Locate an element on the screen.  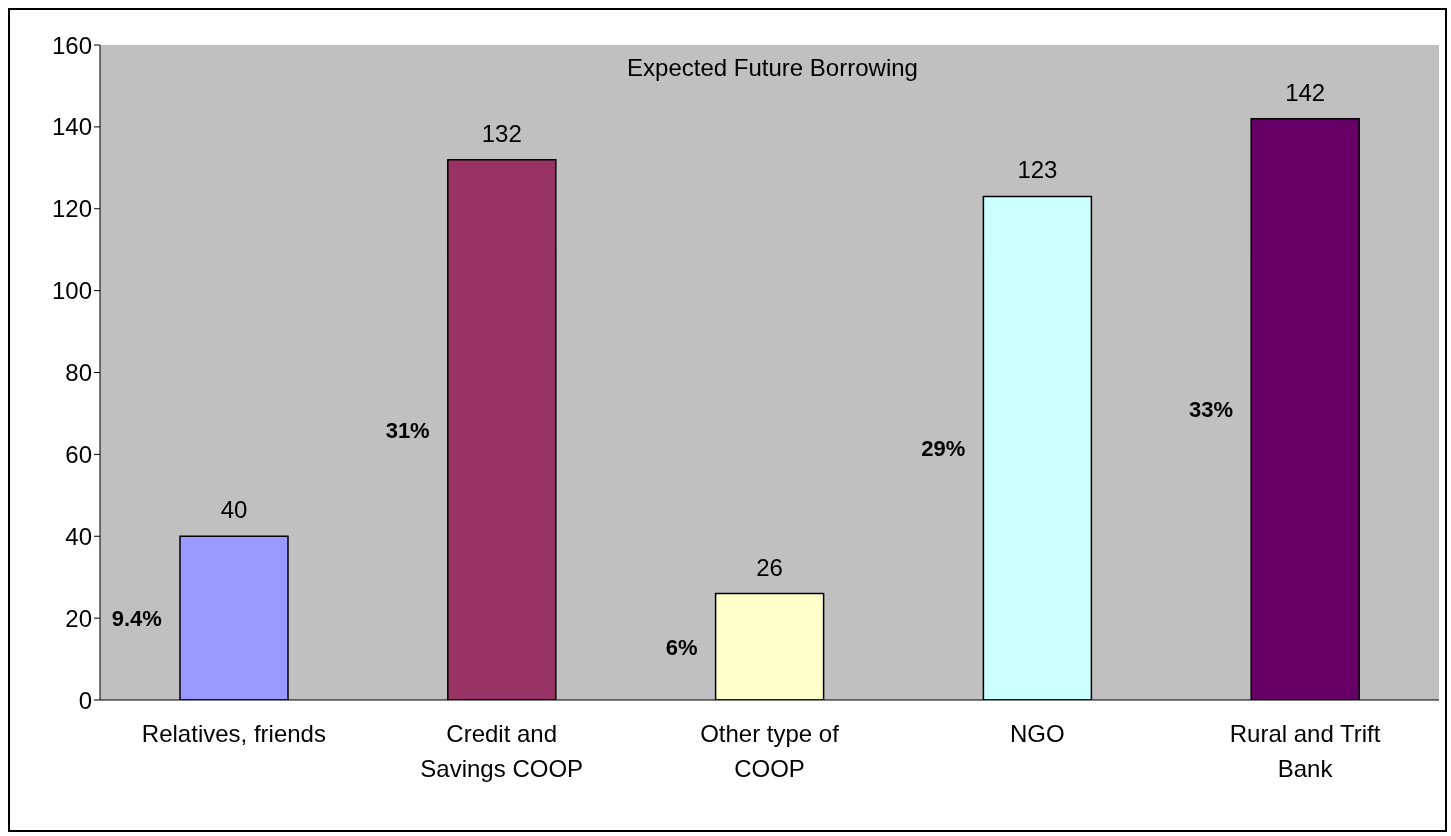
chart-title: Expected Future Borrowing is located at coordinates (772, 67).